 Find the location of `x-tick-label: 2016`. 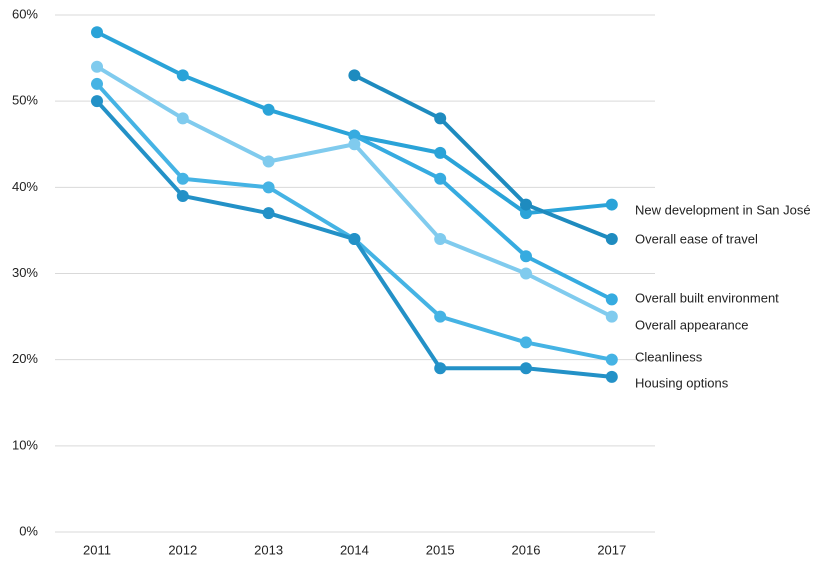

x-tick-label: 2016 is located at coordinates (526, 549).